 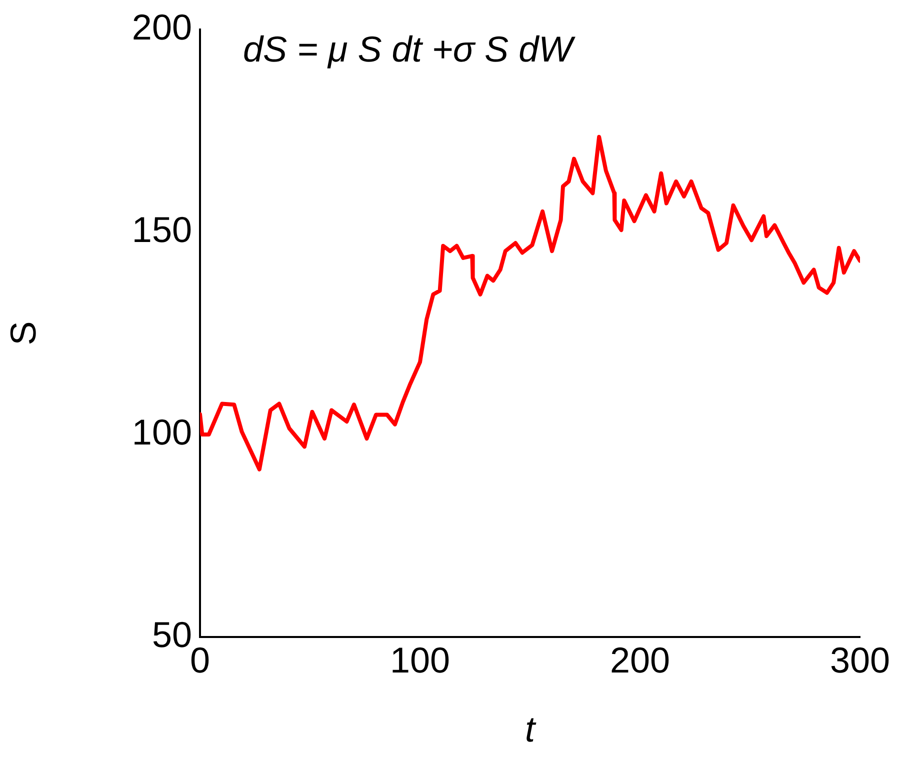 I want to click on x-tick-label: 100, so click(x=420, y=660).